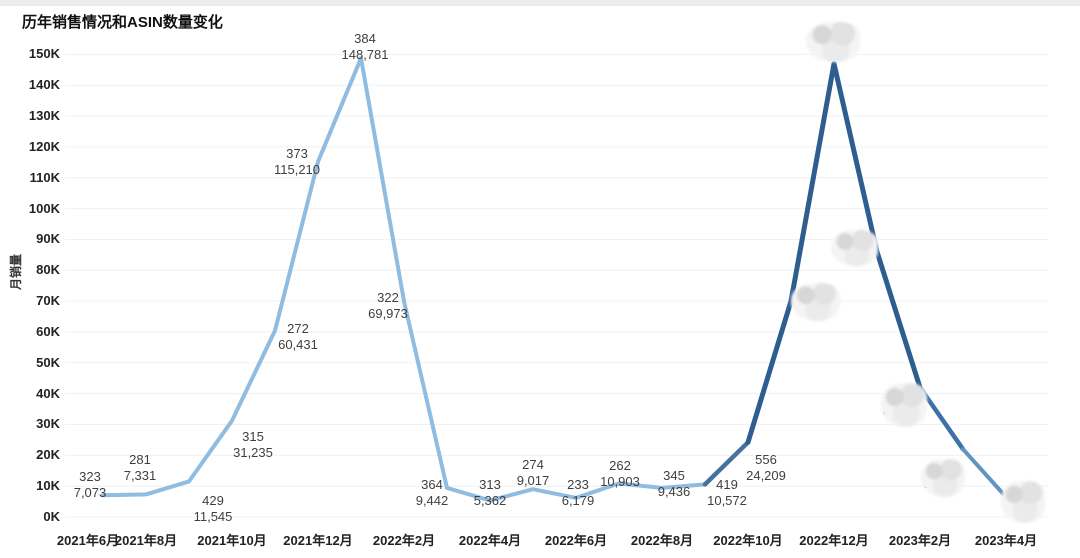 The height and width of the screenshot is (558, 1080). What do you see at coordinates (748, 540) in the screenshot?
I see `x-axis-tick-label: 2022年10月` at bounding box center [748, 540].